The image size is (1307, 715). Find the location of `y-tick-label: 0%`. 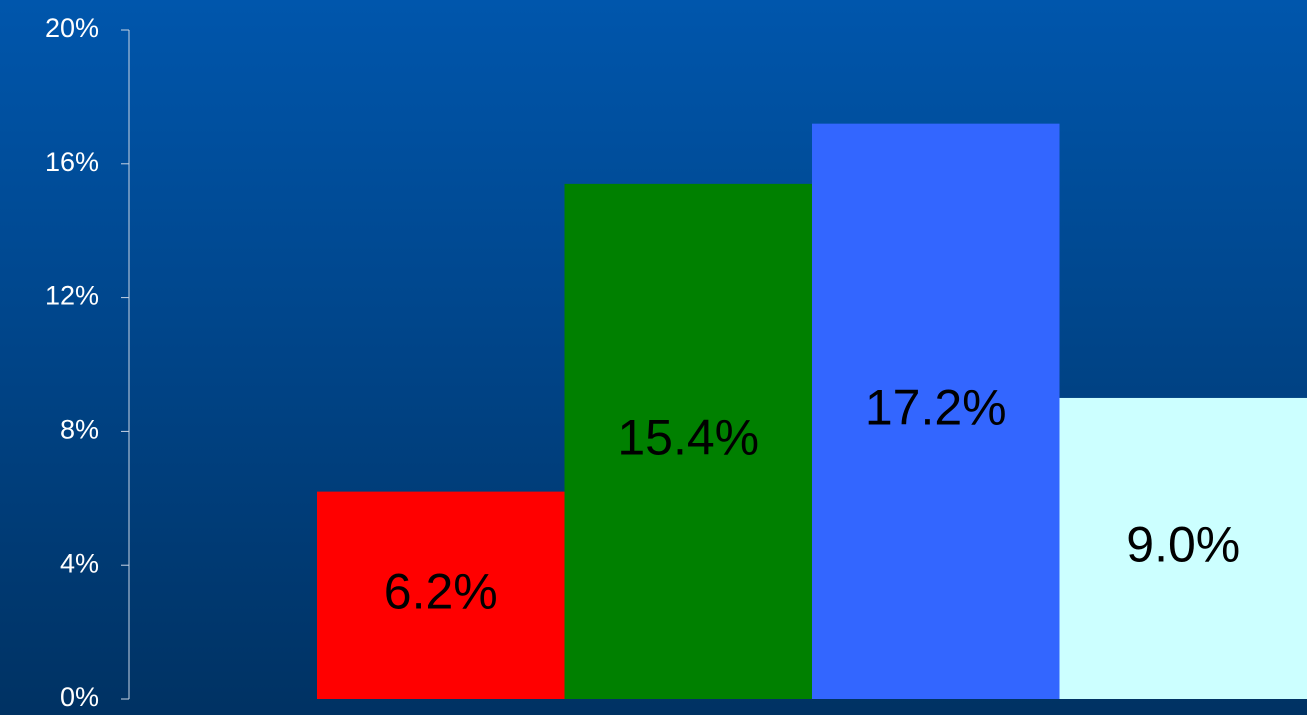

y-tick-label: 0% is located at coordinates (79, 697).